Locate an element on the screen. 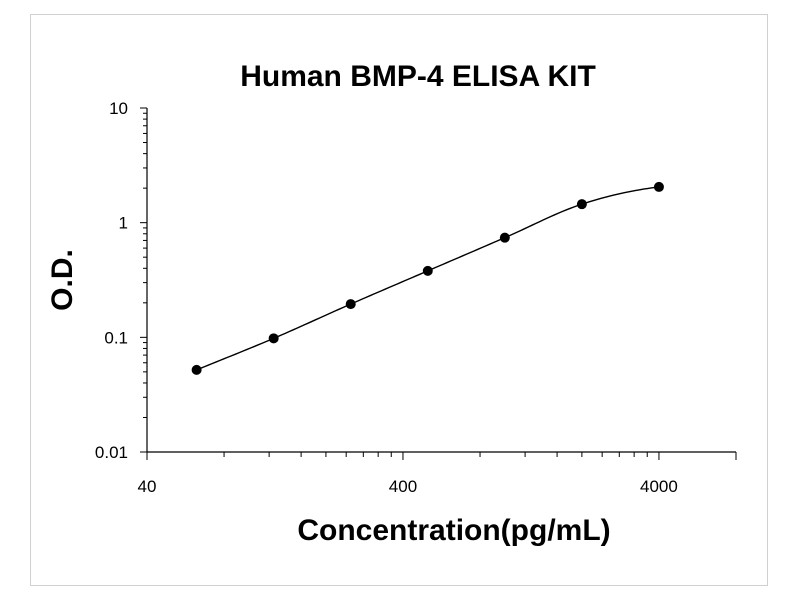  x-tick-label: 4000 is located at coordinates (659, 486).